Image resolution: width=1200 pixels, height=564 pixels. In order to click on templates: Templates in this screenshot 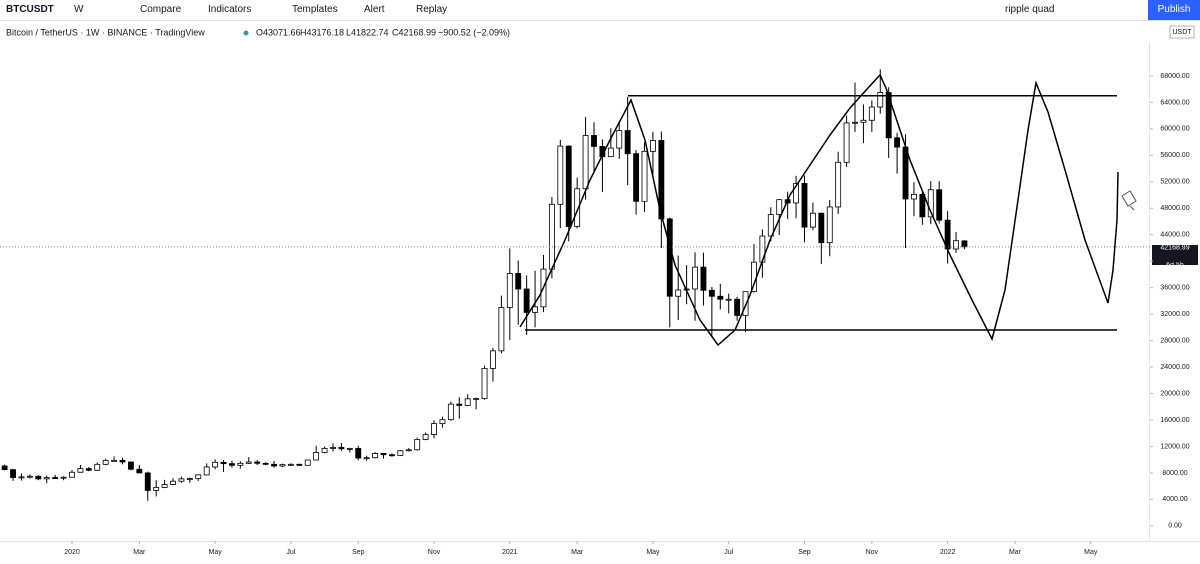, I will do `click(315, 9)`.